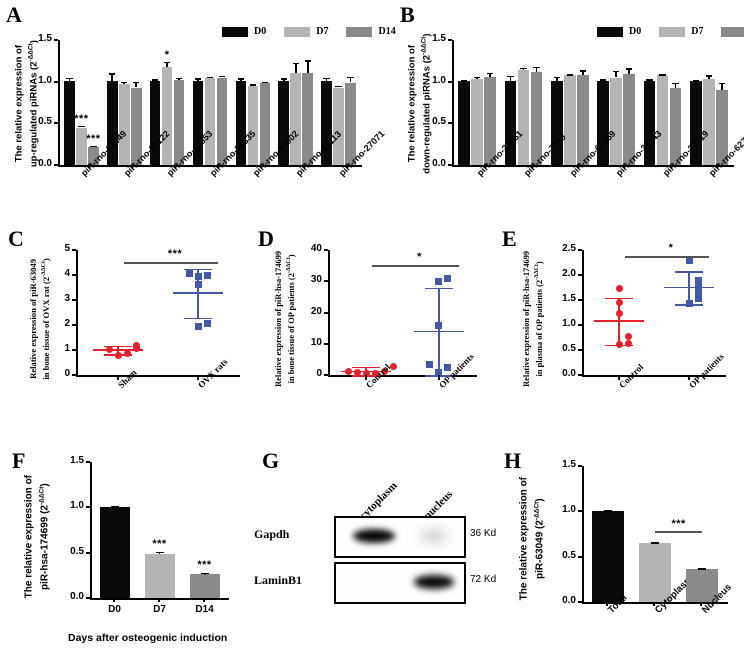  I want to click on significance-bar, so click(171, 263).